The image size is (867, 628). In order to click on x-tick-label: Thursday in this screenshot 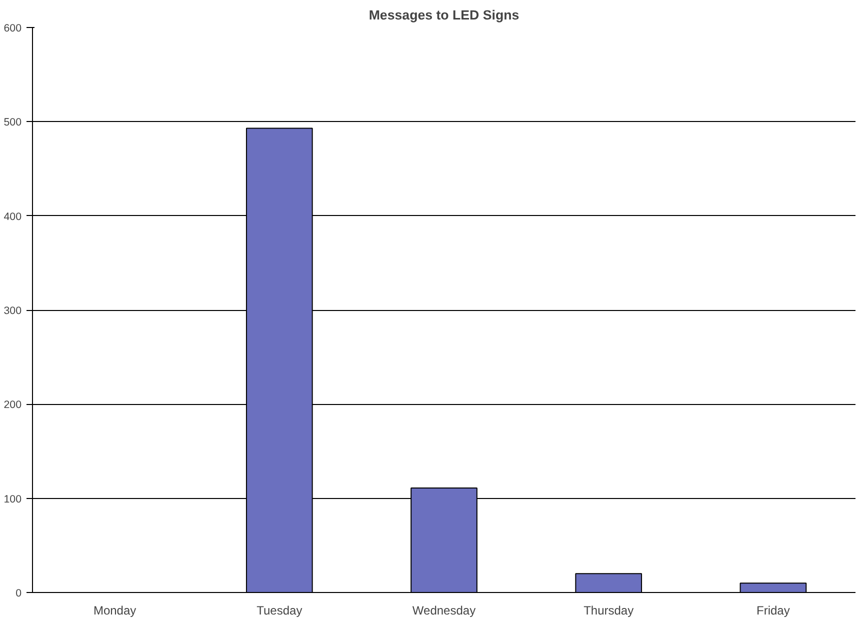, I will do `click(609, 611)`.